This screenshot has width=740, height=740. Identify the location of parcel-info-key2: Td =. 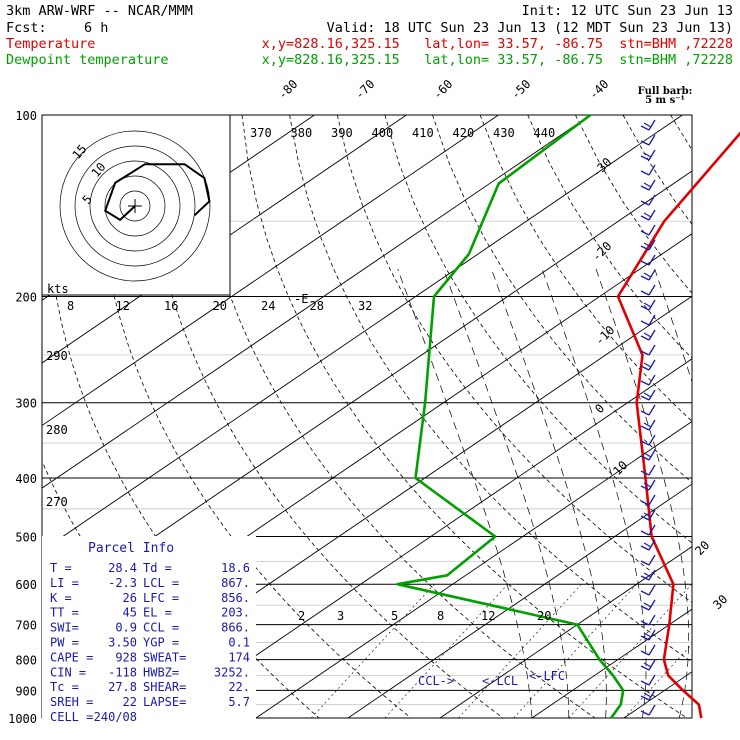
(157, 568).